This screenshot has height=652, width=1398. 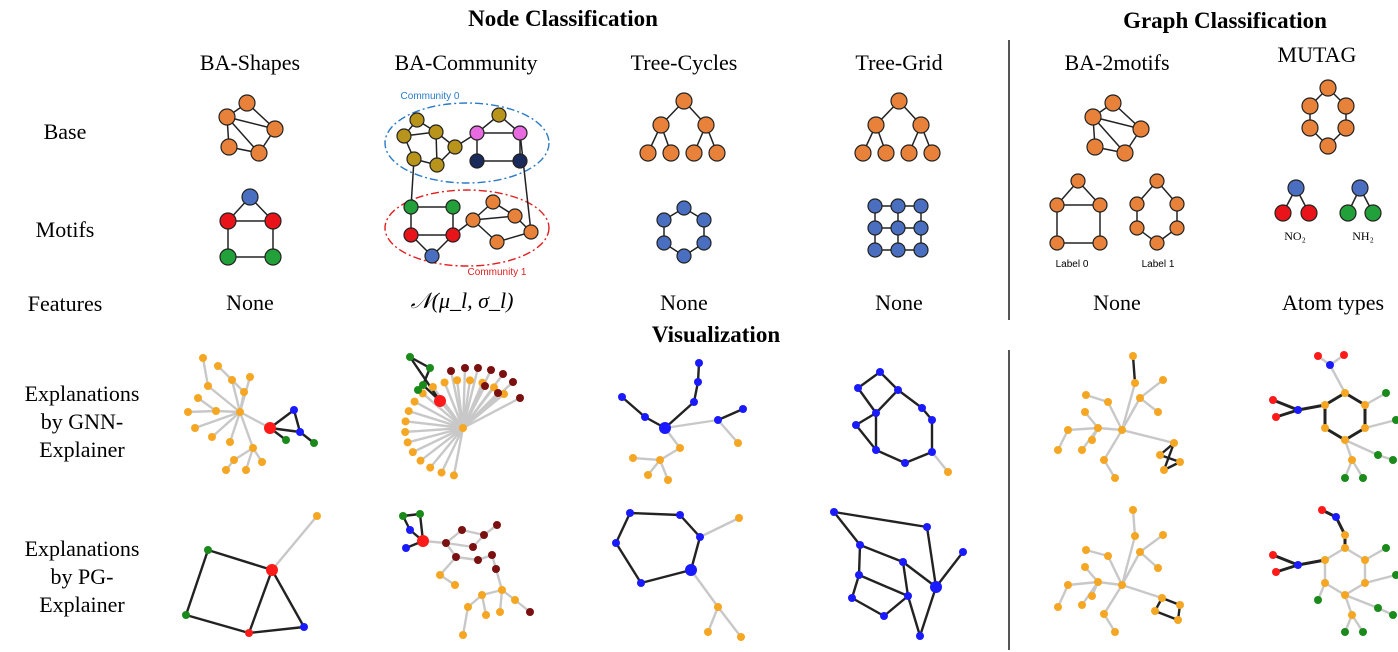 What do you see at coordinates (1113, 103) in the screenshot?
I see `ba-2motifs-base-node` at bounding box center [1113, 103].